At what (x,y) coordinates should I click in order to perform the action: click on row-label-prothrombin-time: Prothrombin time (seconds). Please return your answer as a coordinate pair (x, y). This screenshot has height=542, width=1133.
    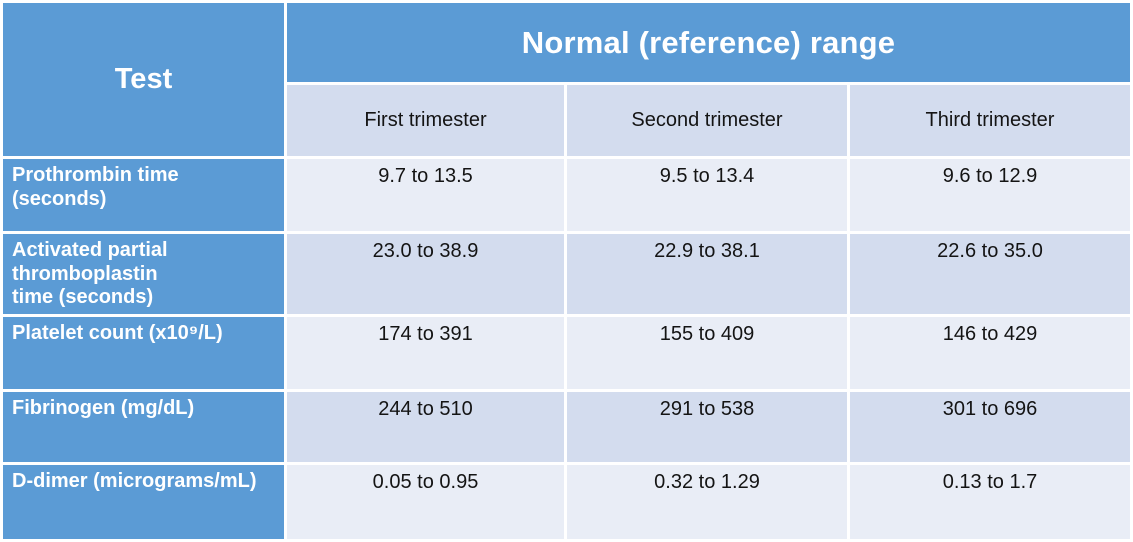
    Looking at the image, I should click on (143, 195).